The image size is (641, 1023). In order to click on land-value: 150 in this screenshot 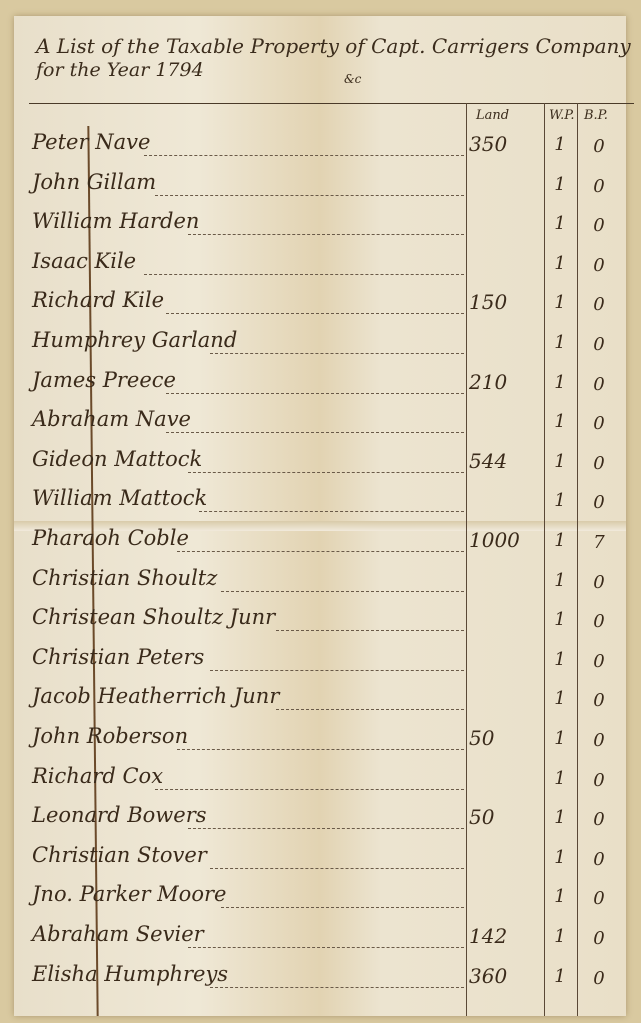, I will do `click(488, 302)`.